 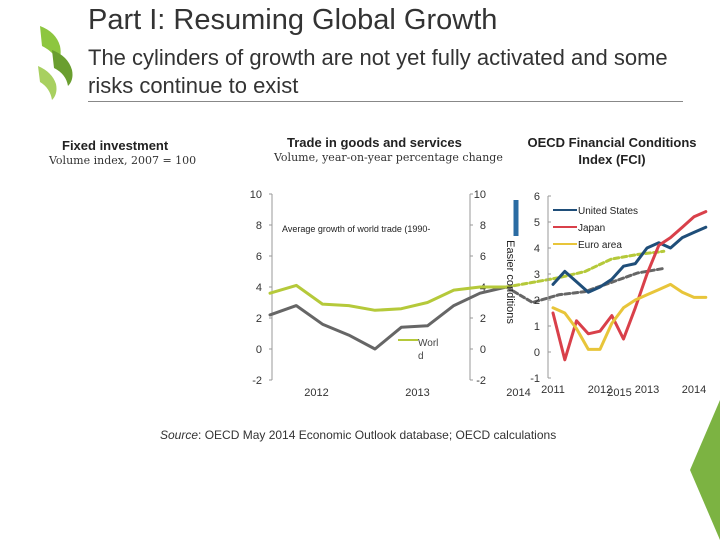 What do you see at coordinates (421, 356) in the screenshot?
I see `trade-annotation-world-wrap: d` at bounding box center [421, 356].